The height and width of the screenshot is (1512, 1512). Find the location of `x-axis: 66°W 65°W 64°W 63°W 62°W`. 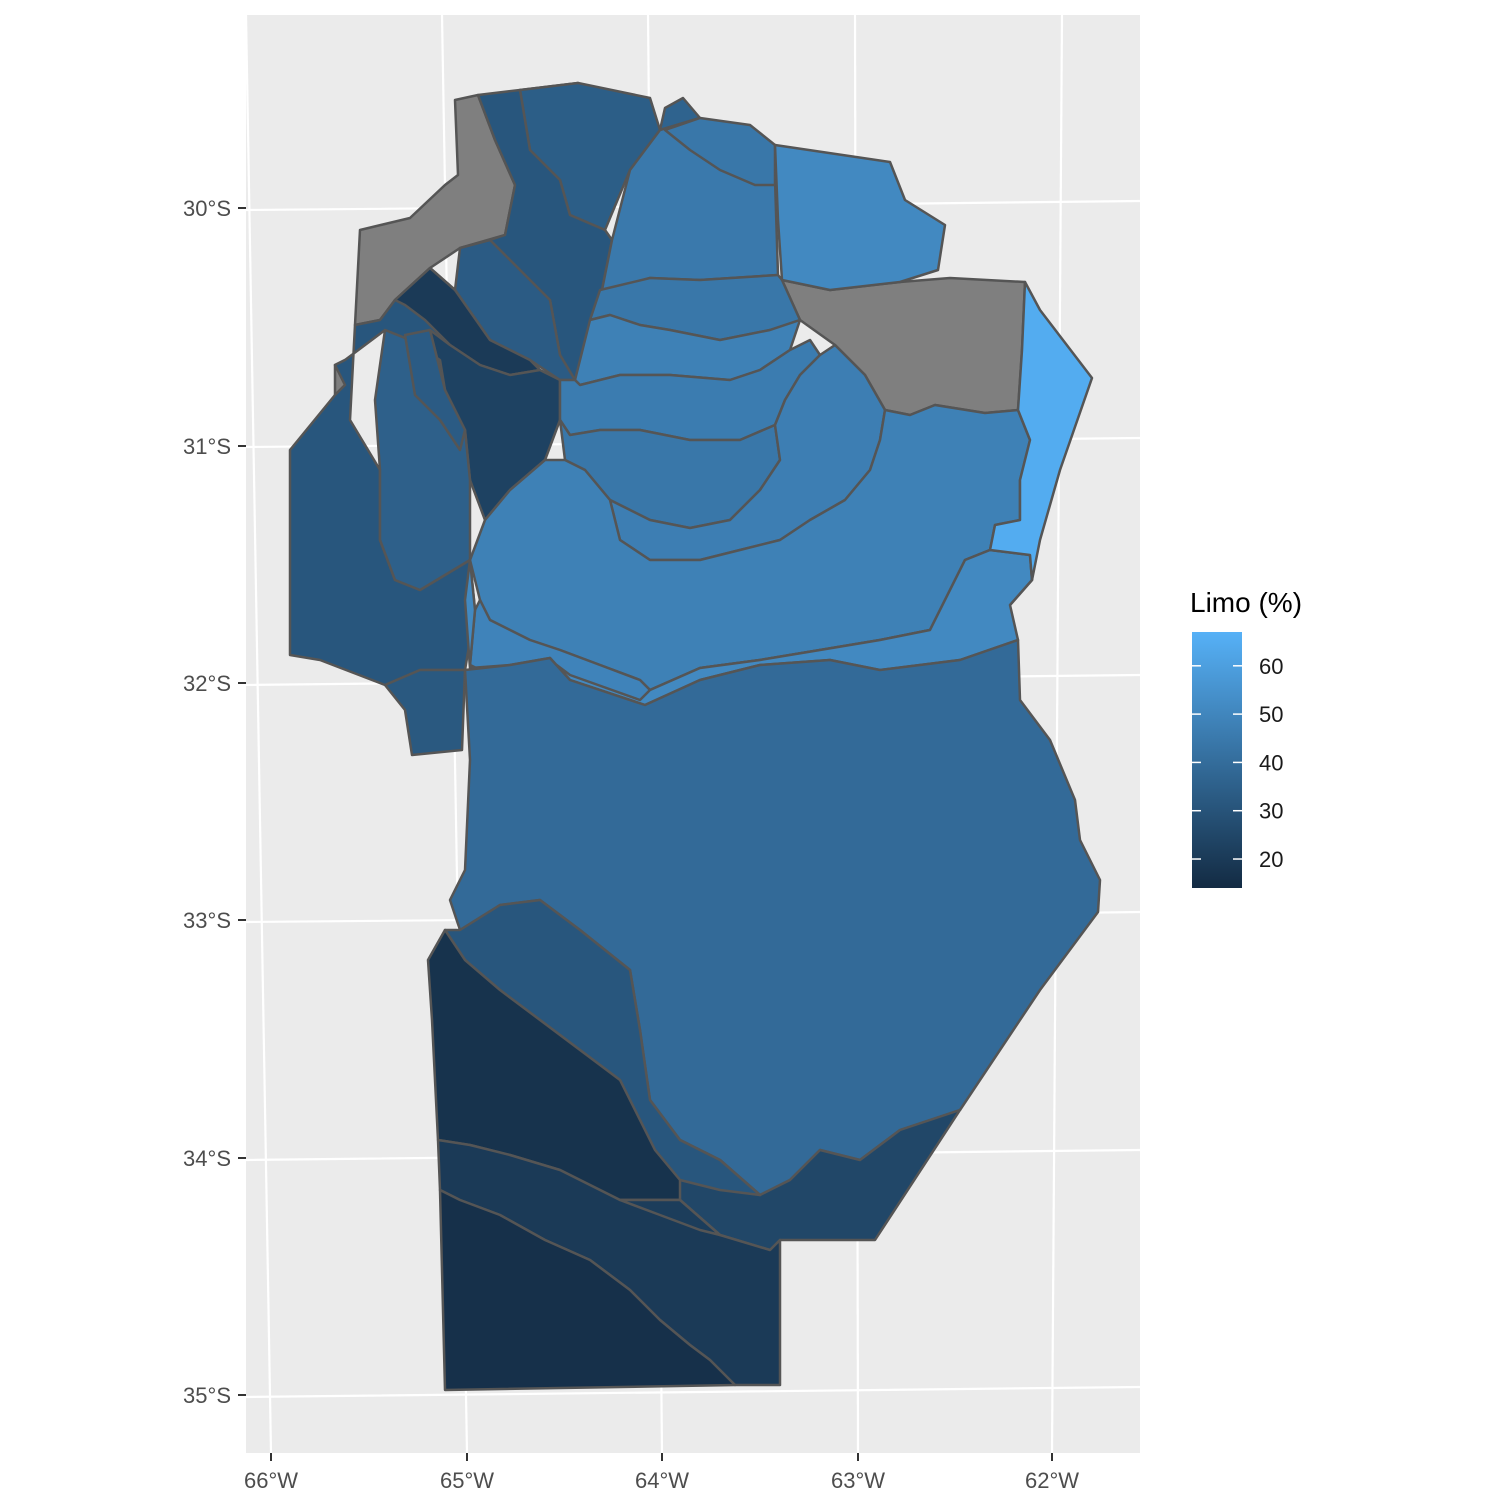

x-axis: 66°W 65°W 64°W 63°W 62°W is located at coordinates (661, 1473).